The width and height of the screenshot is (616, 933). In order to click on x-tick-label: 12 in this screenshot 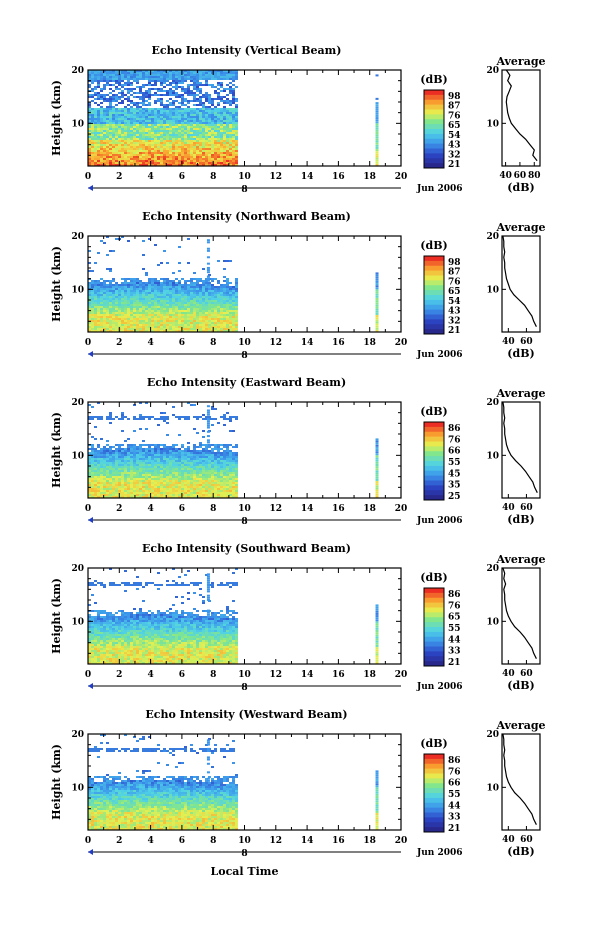, I will do `click(276, 177)`.